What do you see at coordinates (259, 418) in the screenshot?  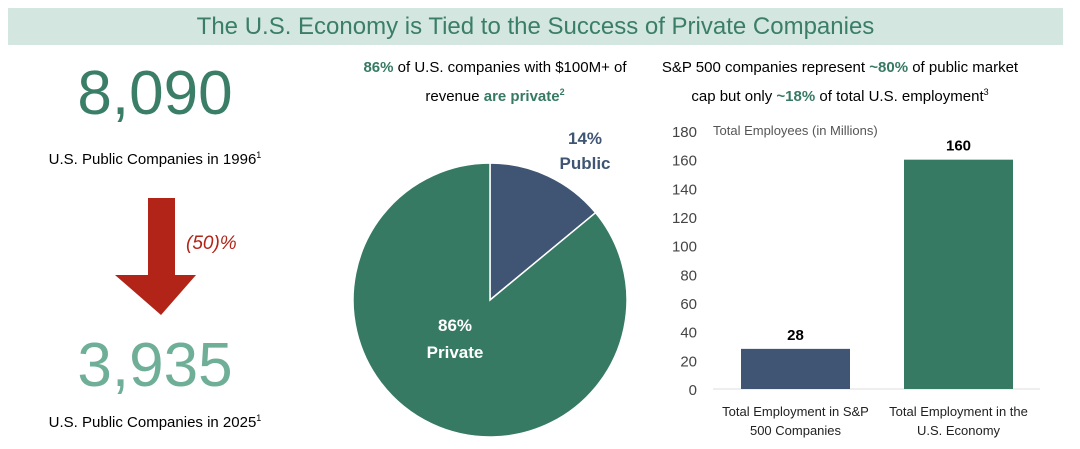 I see `footnote-1b: 1` at bounding box center [259, 418].